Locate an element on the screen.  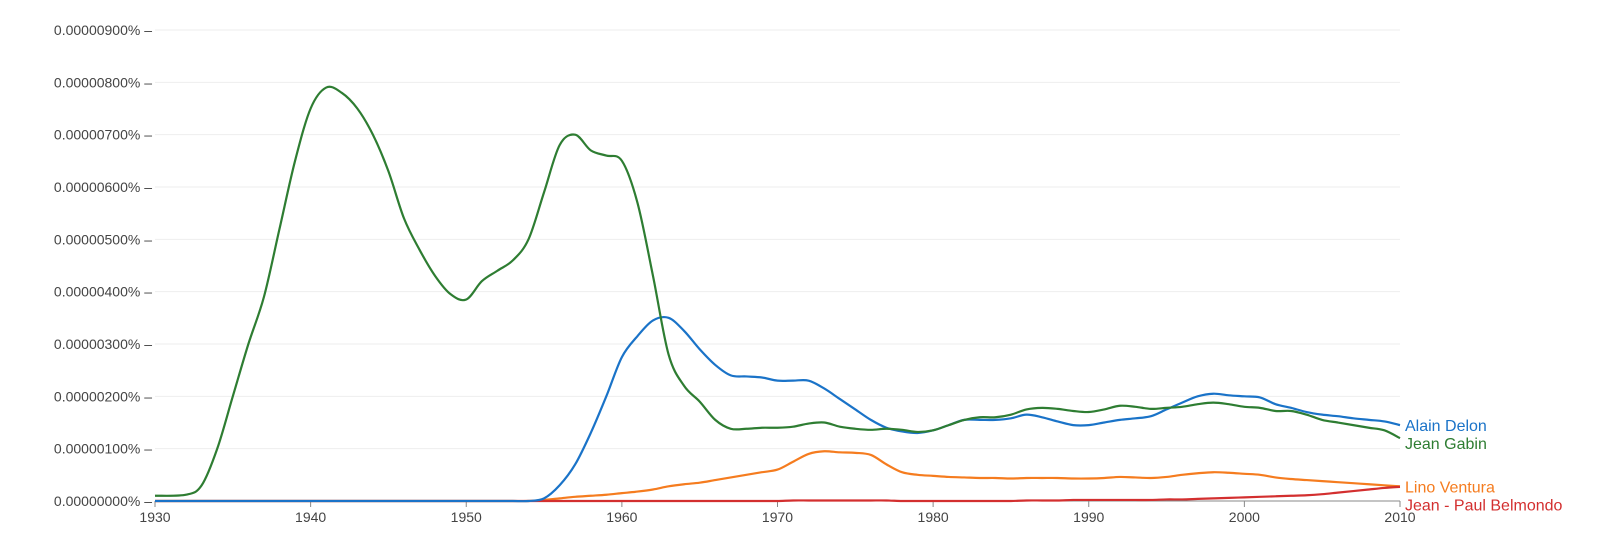
x-tick-label: 1940 is located at coordinates (310, 517).